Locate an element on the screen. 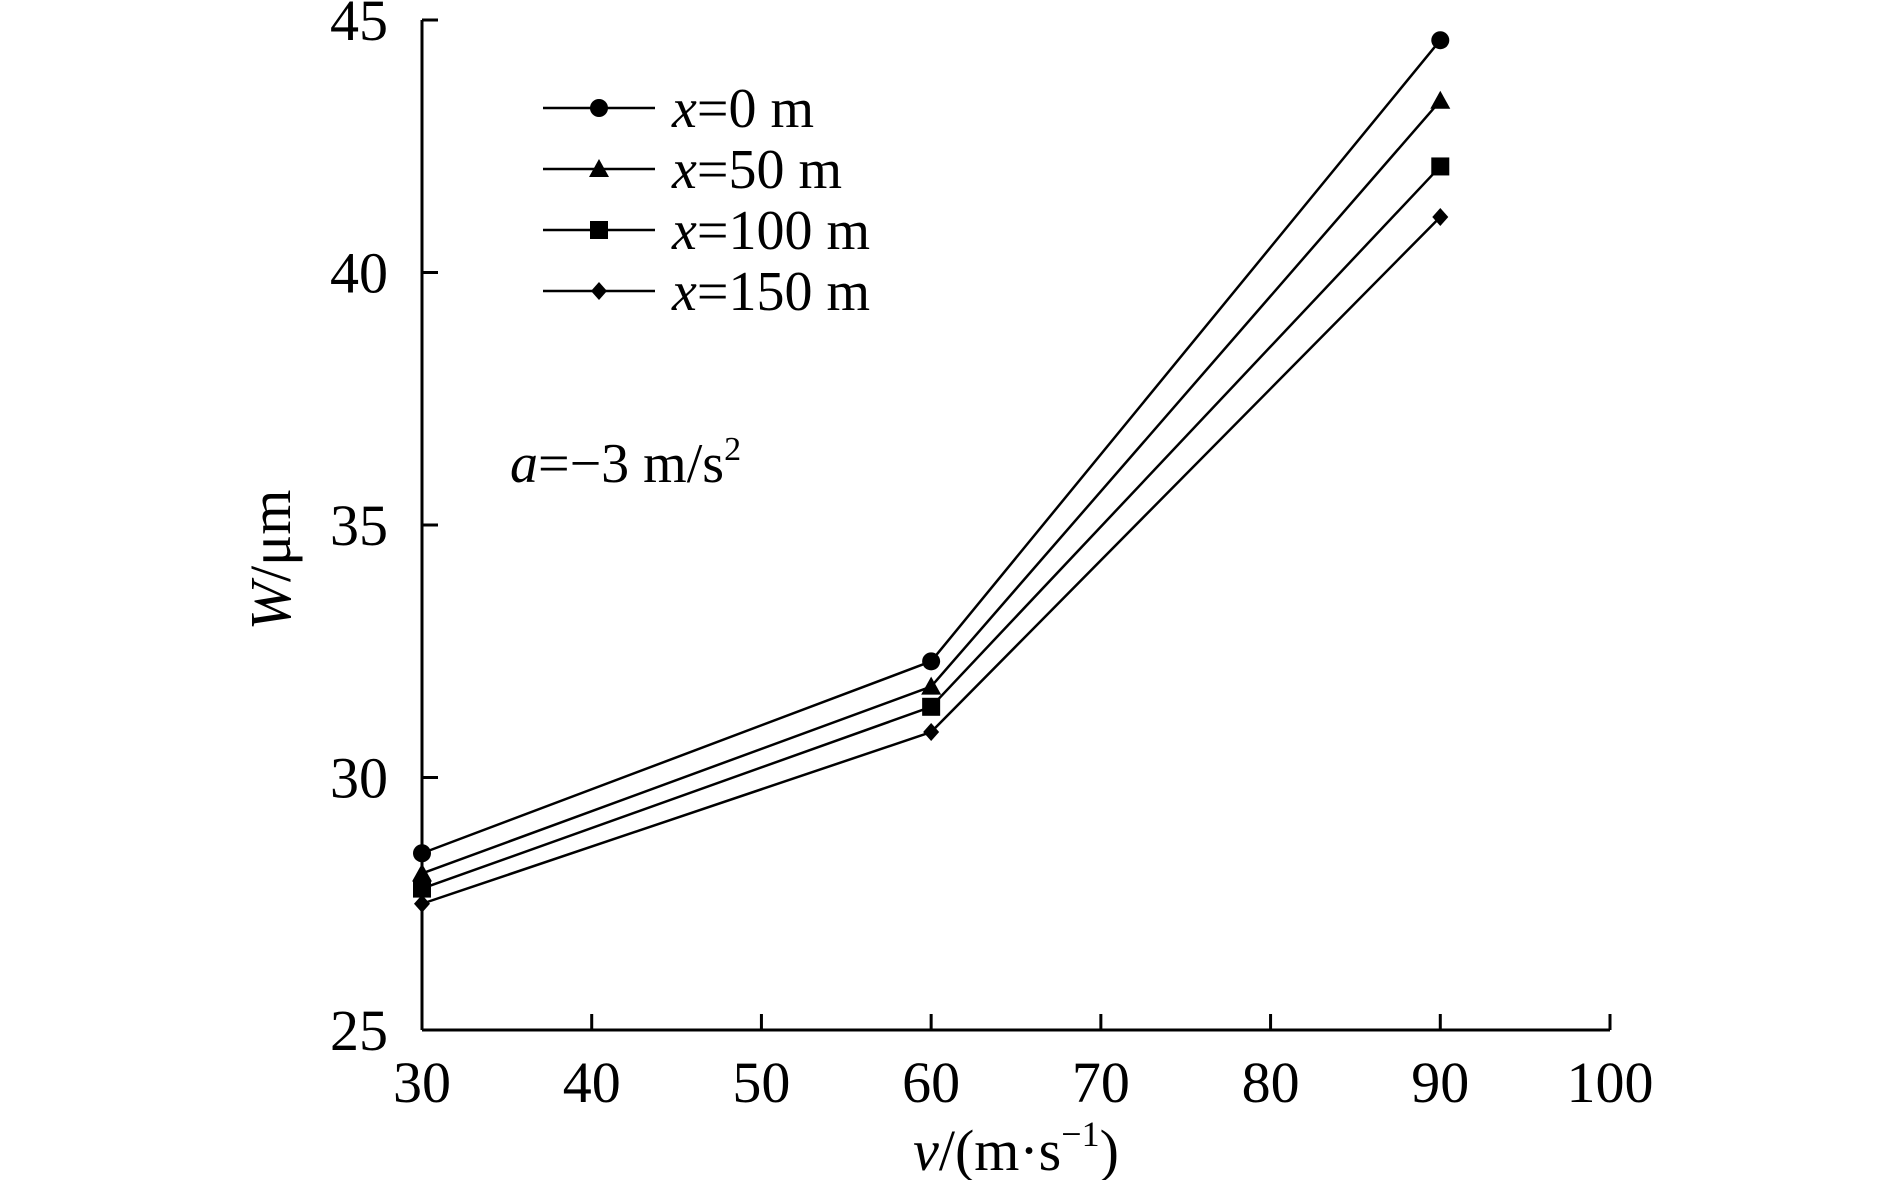 This screenshot has height=1180, width=1890. x-axis-title-var: v is located at coordinates (926, 1149).